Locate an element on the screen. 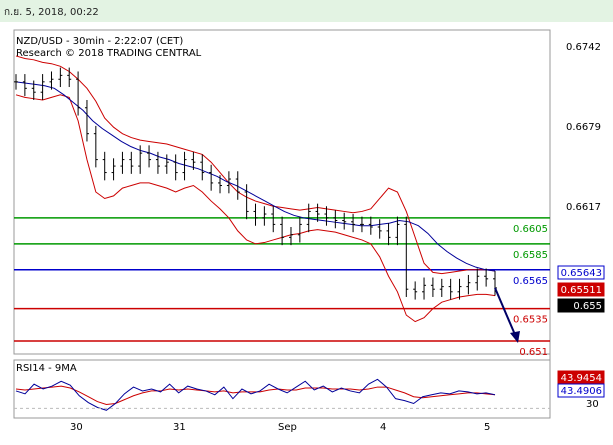 The image size is (613, 445). x-tick-label: Sep is located at coordinates (287, 427).